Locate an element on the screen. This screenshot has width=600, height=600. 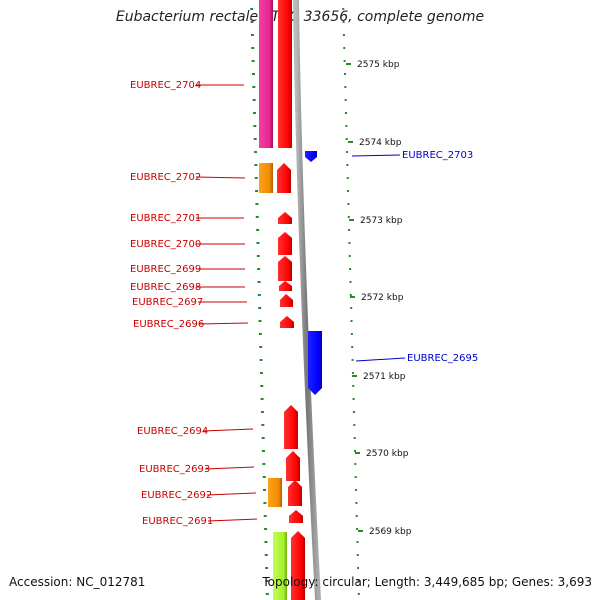
gene-label: EUBREC_2698 is located at coordinates (165, 287).